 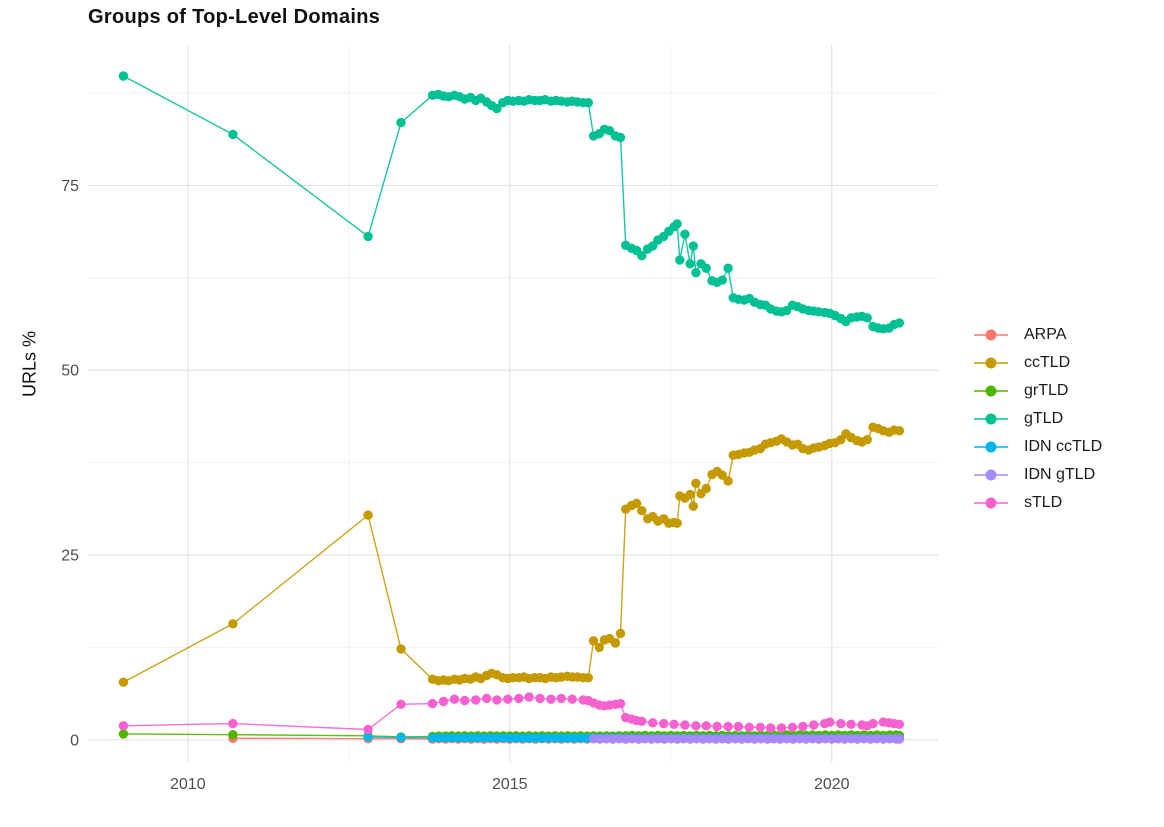 I want to click on legend-label: grTLD, so click(x=1046, y=390).